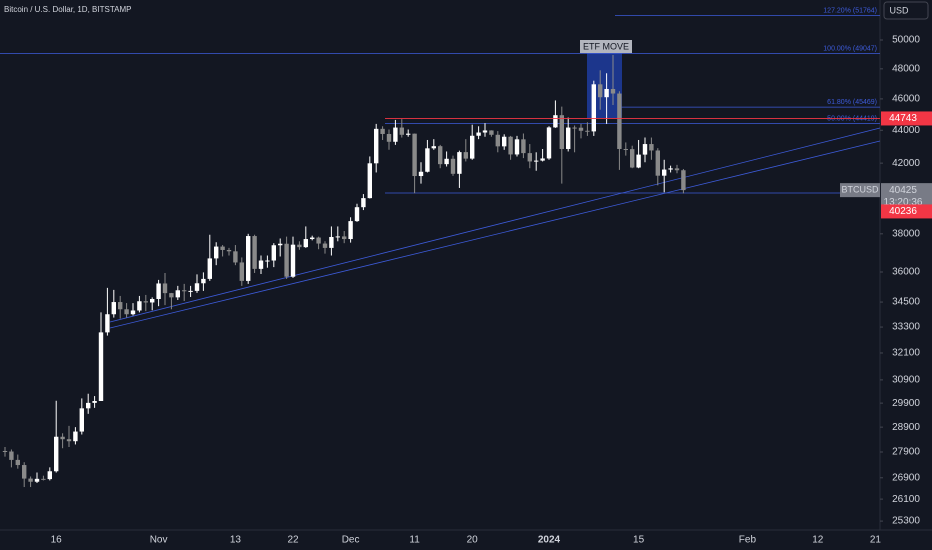 This screenshot has width=932, height=550. Describe the element at coordinates (906, 327) in the screenshot. I see `y-tick-label: 33300` at that location.